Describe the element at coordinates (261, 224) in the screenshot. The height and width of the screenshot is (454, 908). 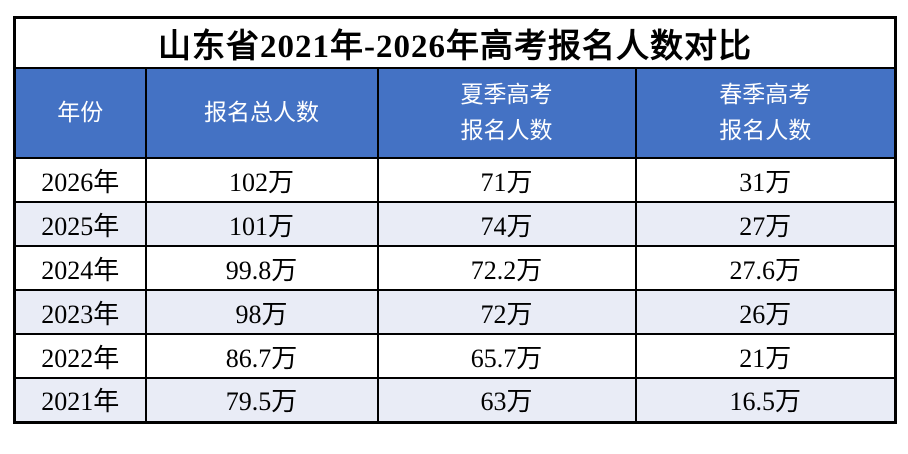
I see `cell-total: 101万` at that location.